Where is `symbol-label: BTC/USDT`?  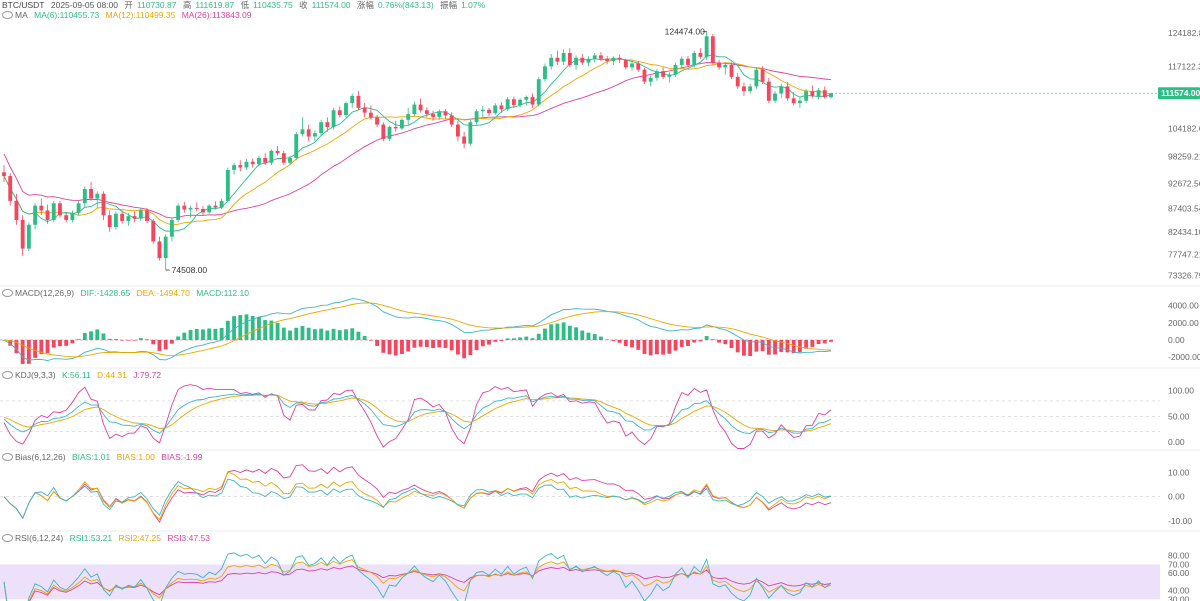 symbol-label: BTC/USDT is located at coordinates (23, 5).